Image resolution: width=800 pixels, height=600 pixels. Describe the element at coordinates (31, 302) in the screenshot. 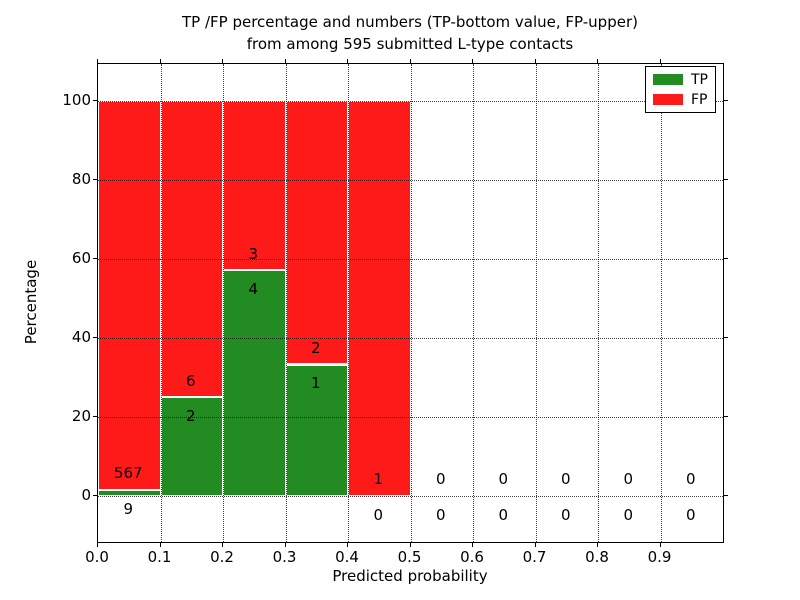

I see `y-axis-label: Percentage` at that location.